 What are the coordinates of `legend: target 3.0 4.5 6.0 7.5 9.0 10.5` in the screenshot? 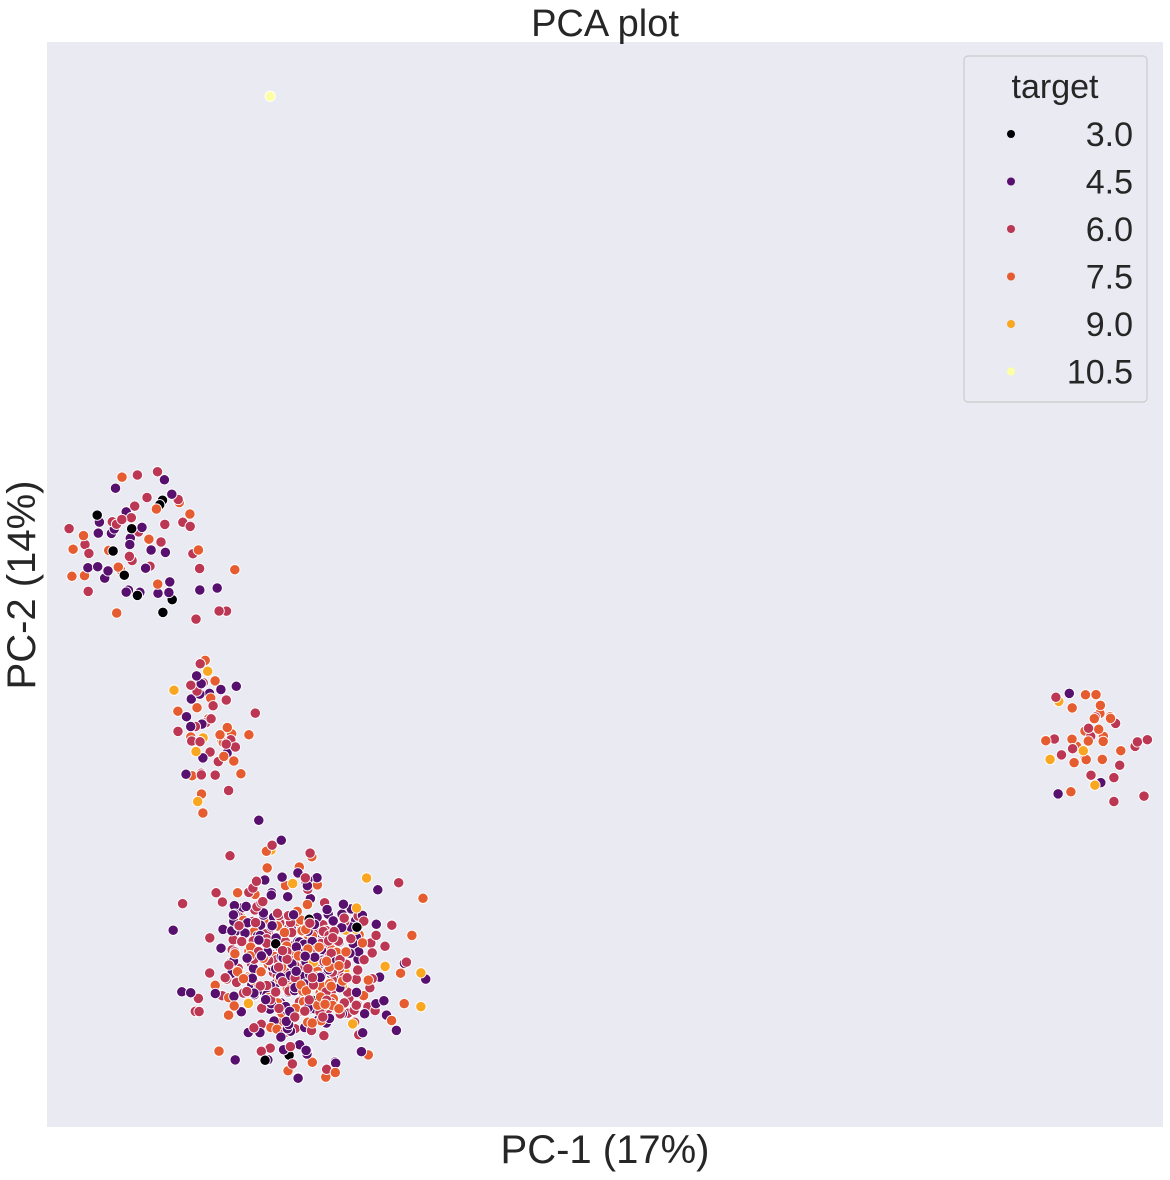 It's located at (1055, 229).